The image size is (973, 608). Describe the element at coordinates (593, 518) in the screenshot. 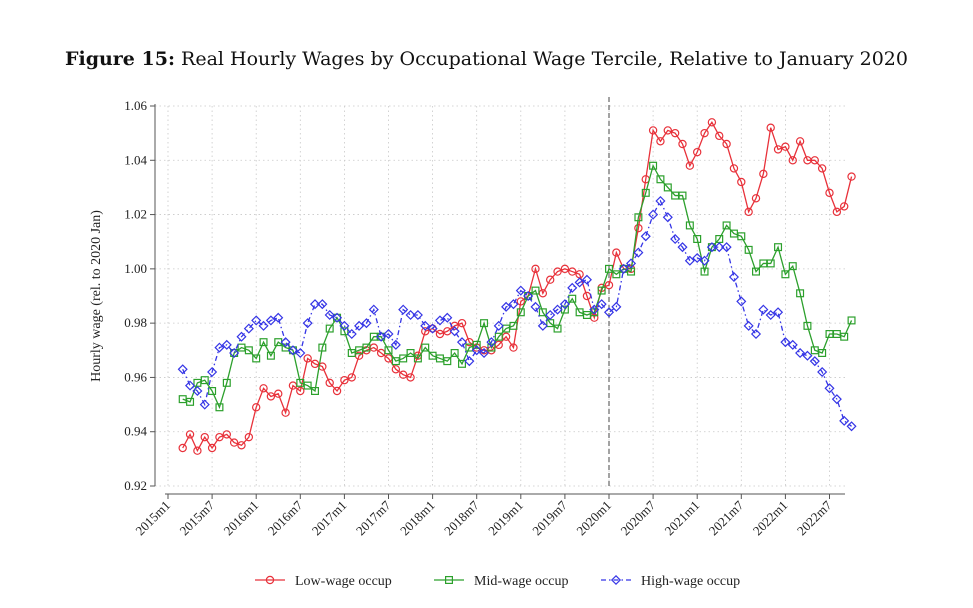

I see `x-tick-label: 2020m1` at that location.